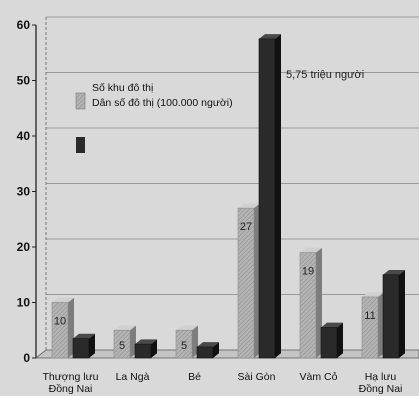  Describe the element at coordinates (325, 75) in the screenshot. I see `annotation-label: 5,75 triệu người` at that location.